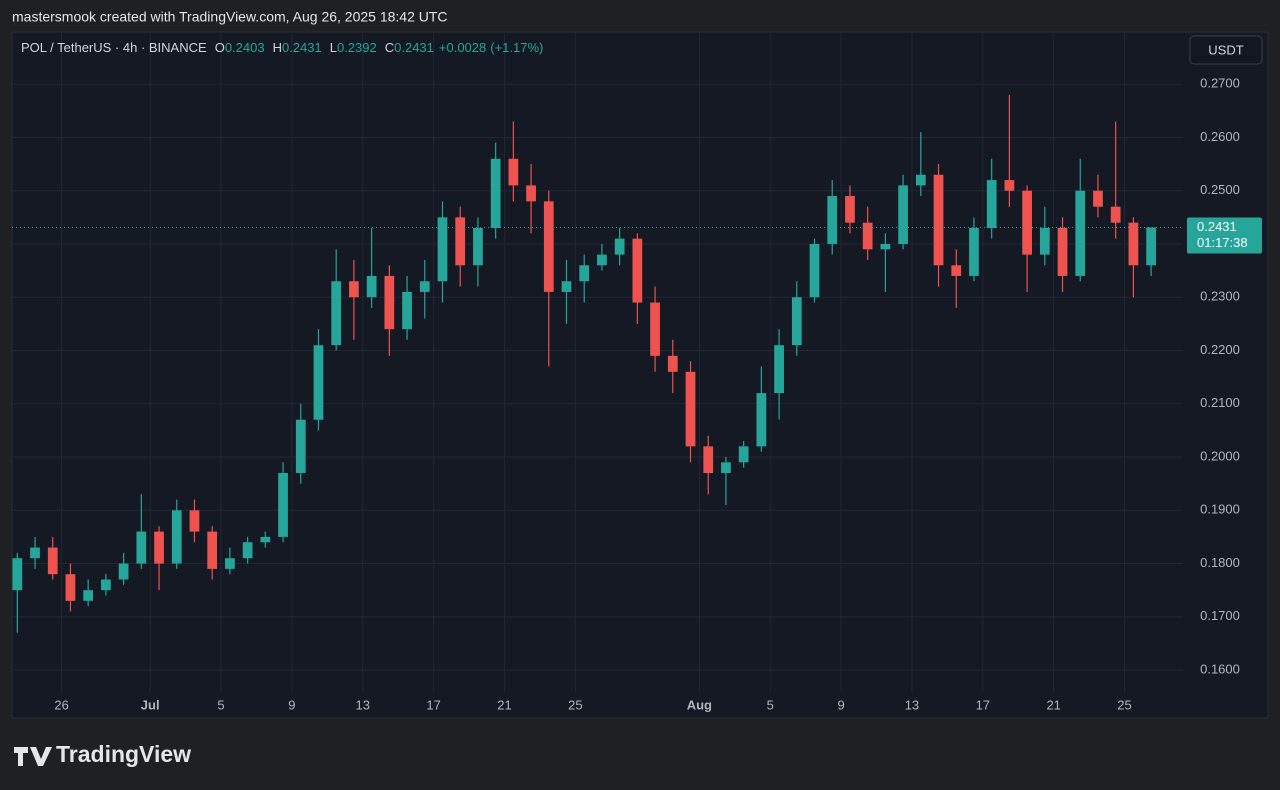 Image resolution: width=1280 pixels, height=790 pixels. I want to click on logo: TradingView, so click(102, 754).